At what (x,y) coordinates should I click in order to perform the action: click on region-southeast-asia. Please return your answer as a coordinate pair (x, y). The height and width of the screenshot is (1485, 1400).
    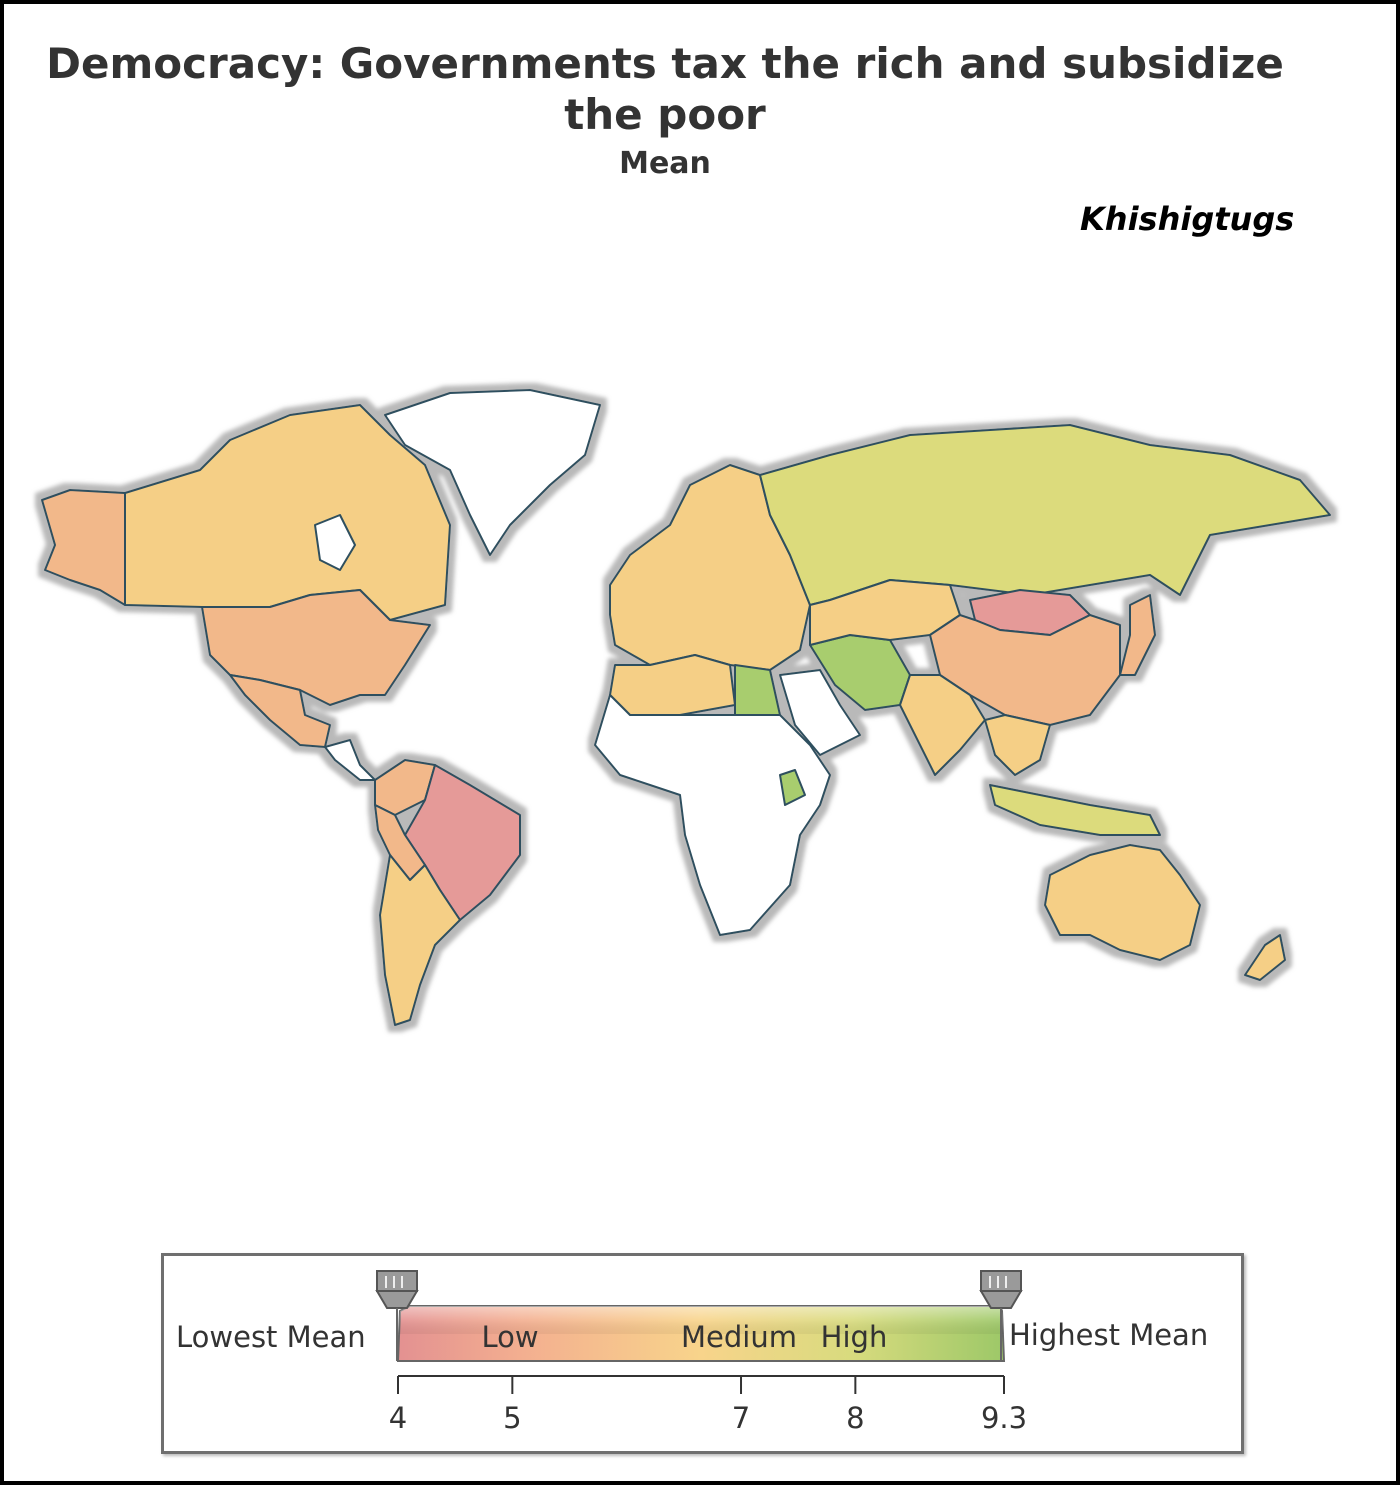
    Looking at the image, I should click on (1017, 745).